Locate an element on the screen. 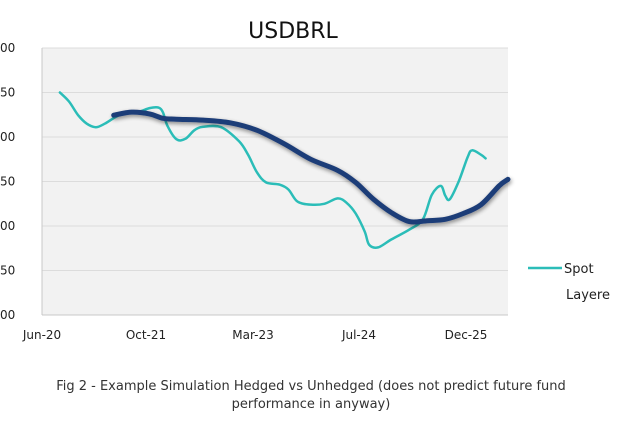 The width and height of the screenshot is (622, 432). x-tick-label: Oct-21 is located at coordinates (146, 335).